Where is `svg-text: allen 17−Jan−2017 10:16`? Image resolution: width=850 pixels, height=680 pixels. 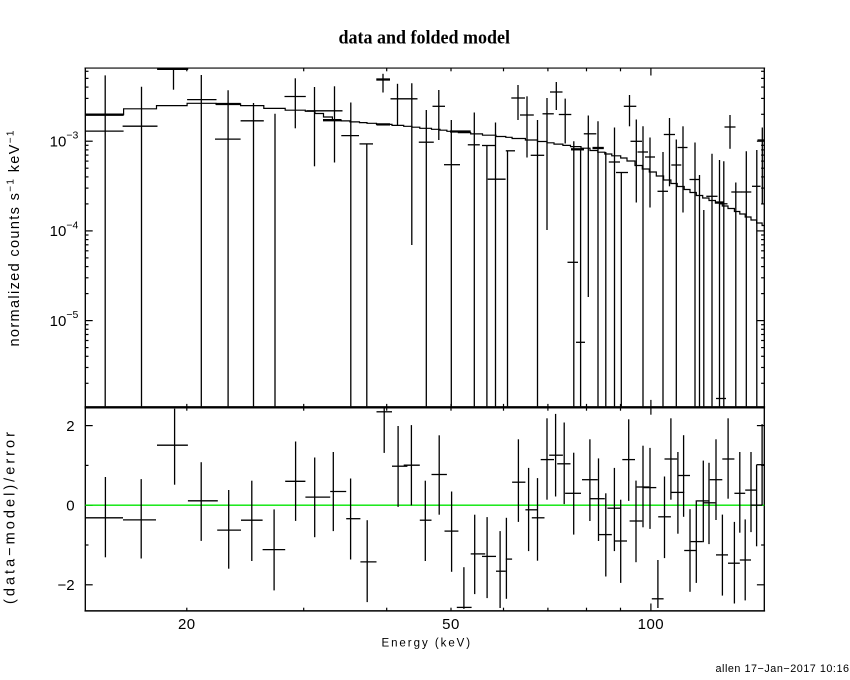 svg-text: allen 17−Jan−2017 10:16 is located at coordinates (783, 669).